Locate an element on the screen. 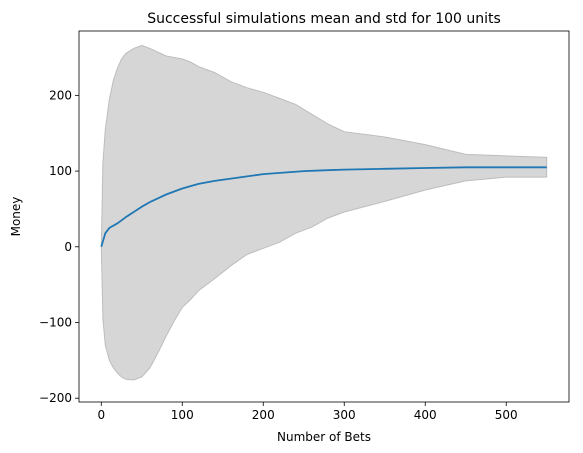  y-tick-label: 0 is located at coordinates (68, 247).